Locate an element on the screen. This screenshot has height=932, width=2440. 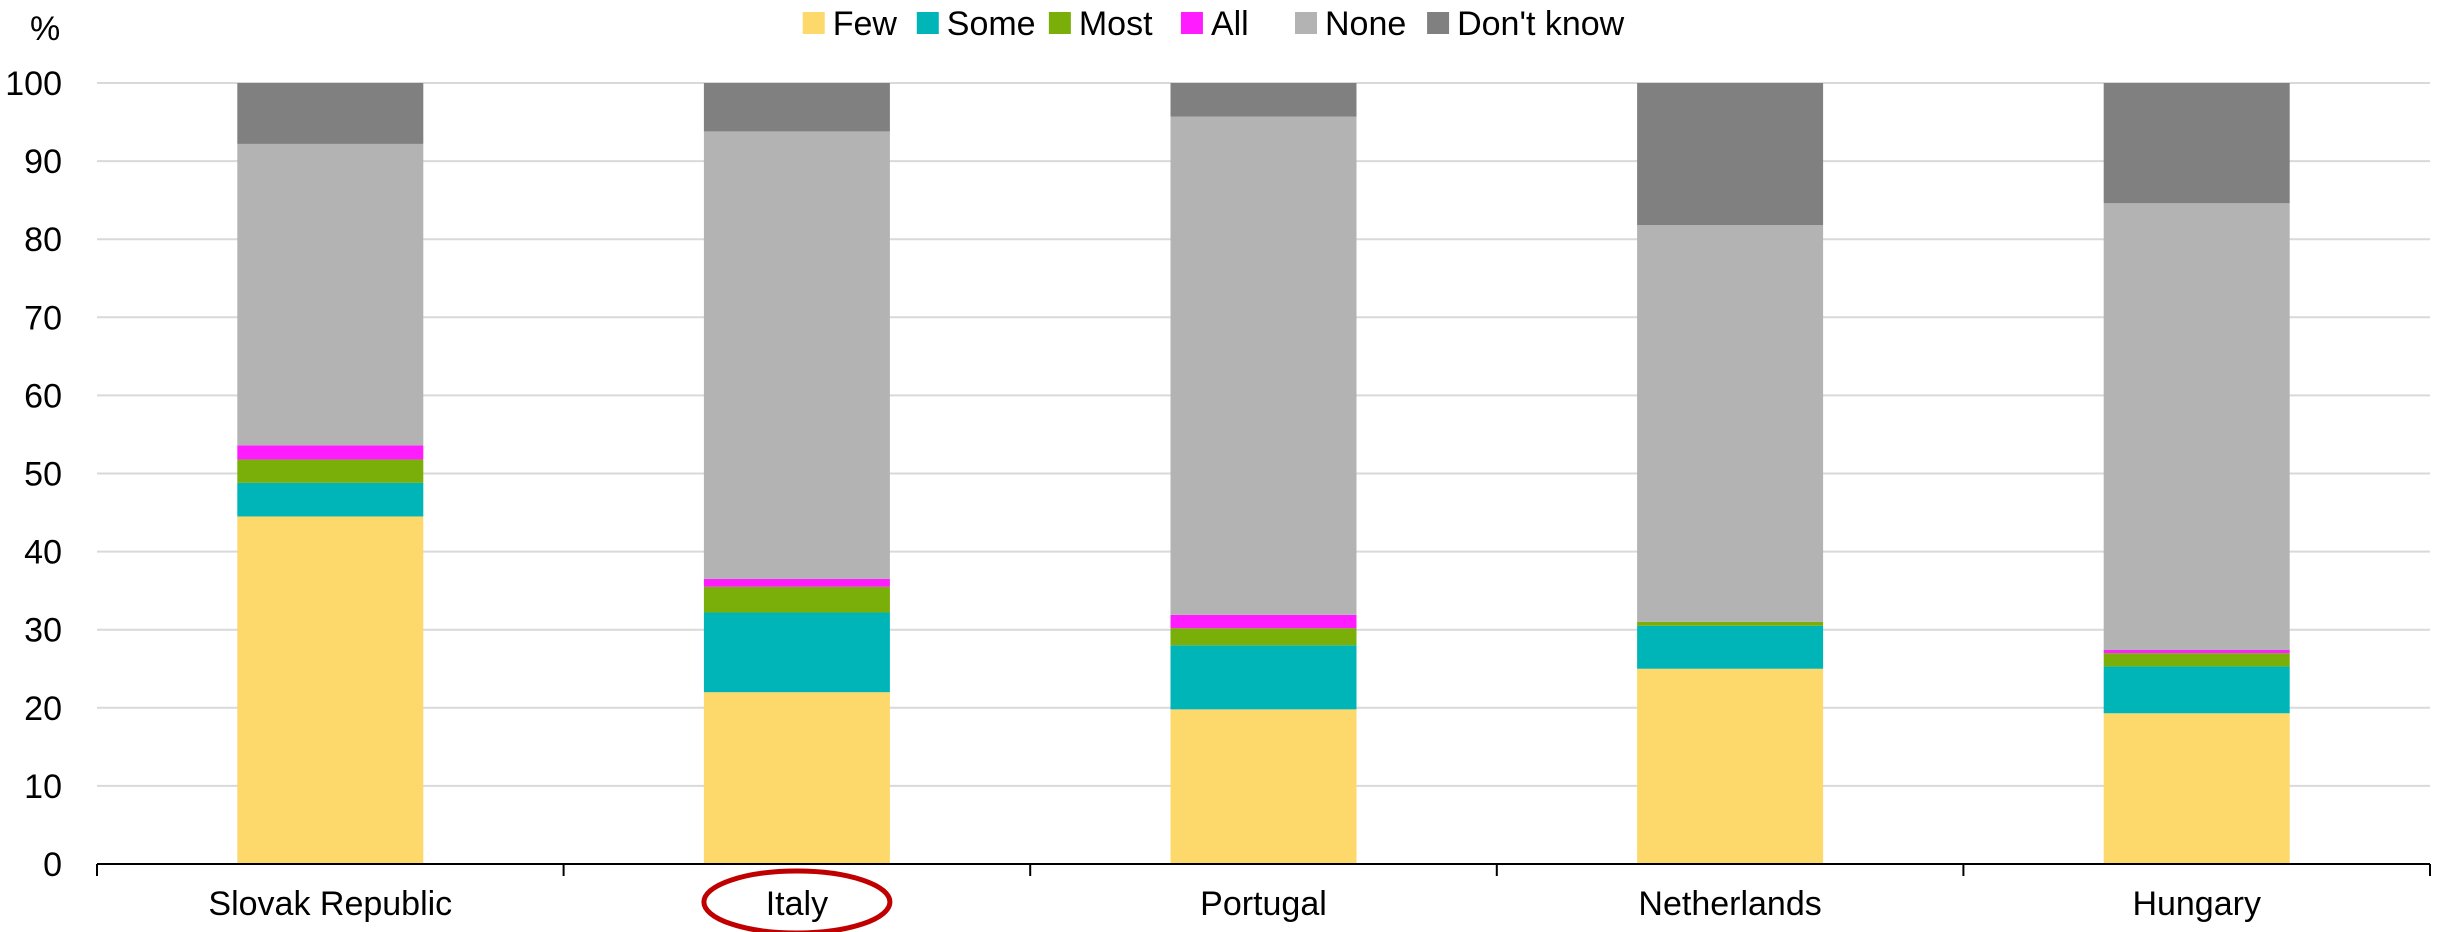
legend: Few Some Most All None Don't know is located at coordinates (1213, 24).